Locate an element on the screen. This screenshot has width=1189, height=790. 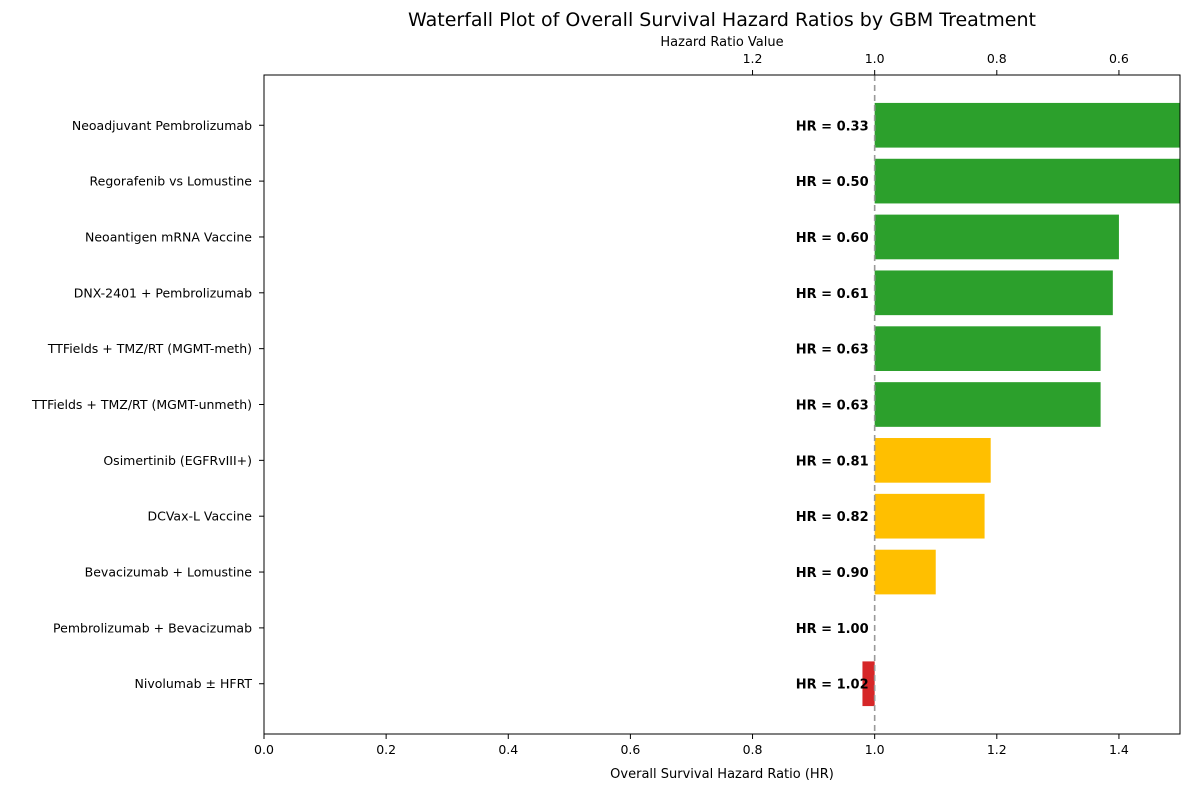
hr-value-label: HR = 0.50 is located at coordinates (832, 182).